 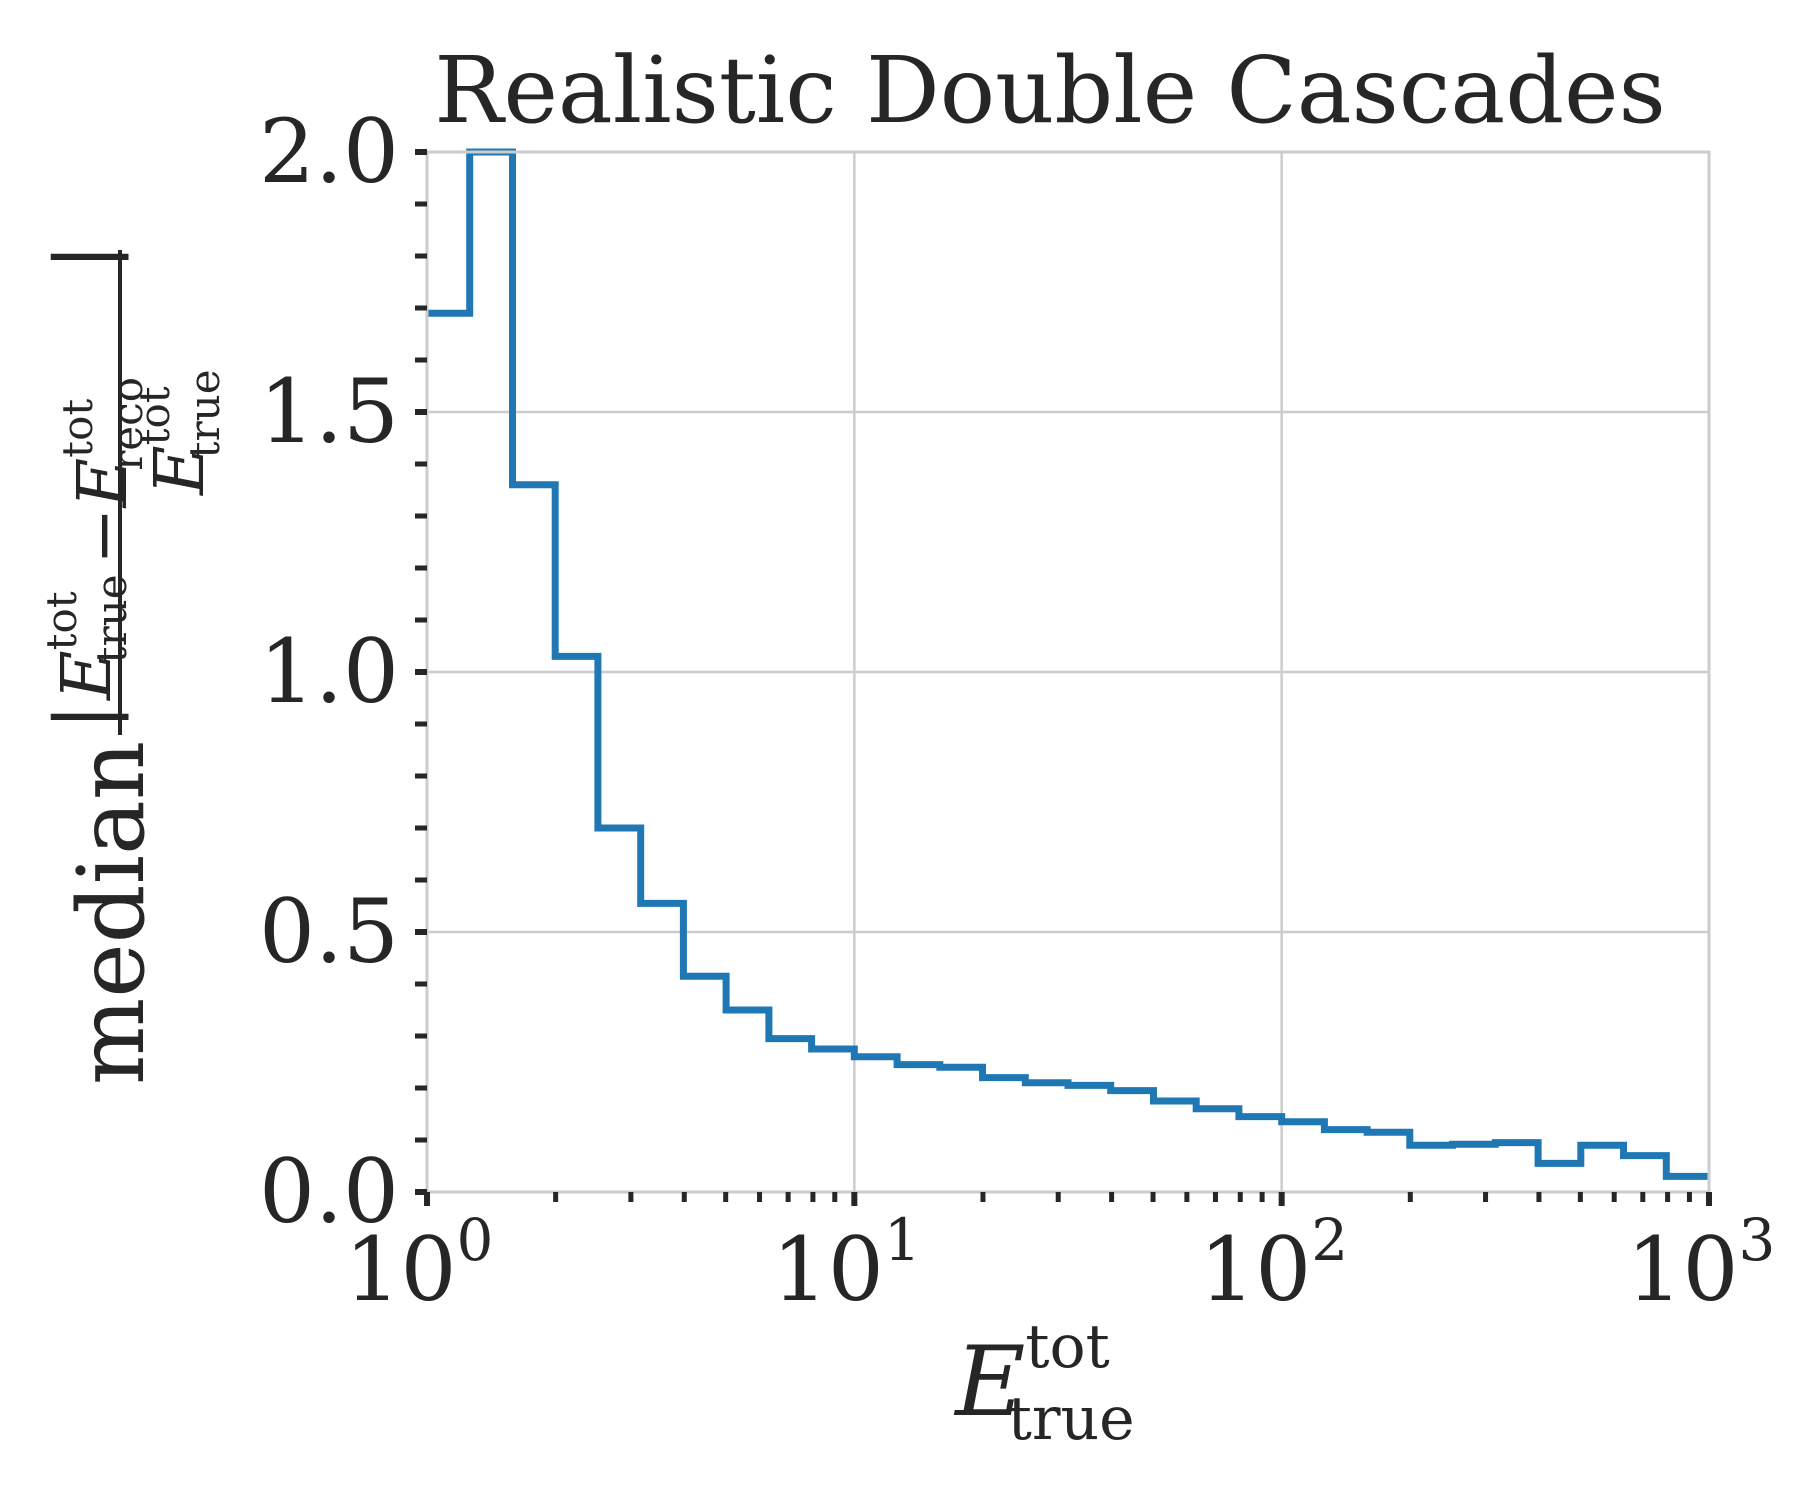 What do you see at coordinates (329, 411) in the screenshot?
I see `y-tick-label: 1.5` at bounding box center [329, 411].